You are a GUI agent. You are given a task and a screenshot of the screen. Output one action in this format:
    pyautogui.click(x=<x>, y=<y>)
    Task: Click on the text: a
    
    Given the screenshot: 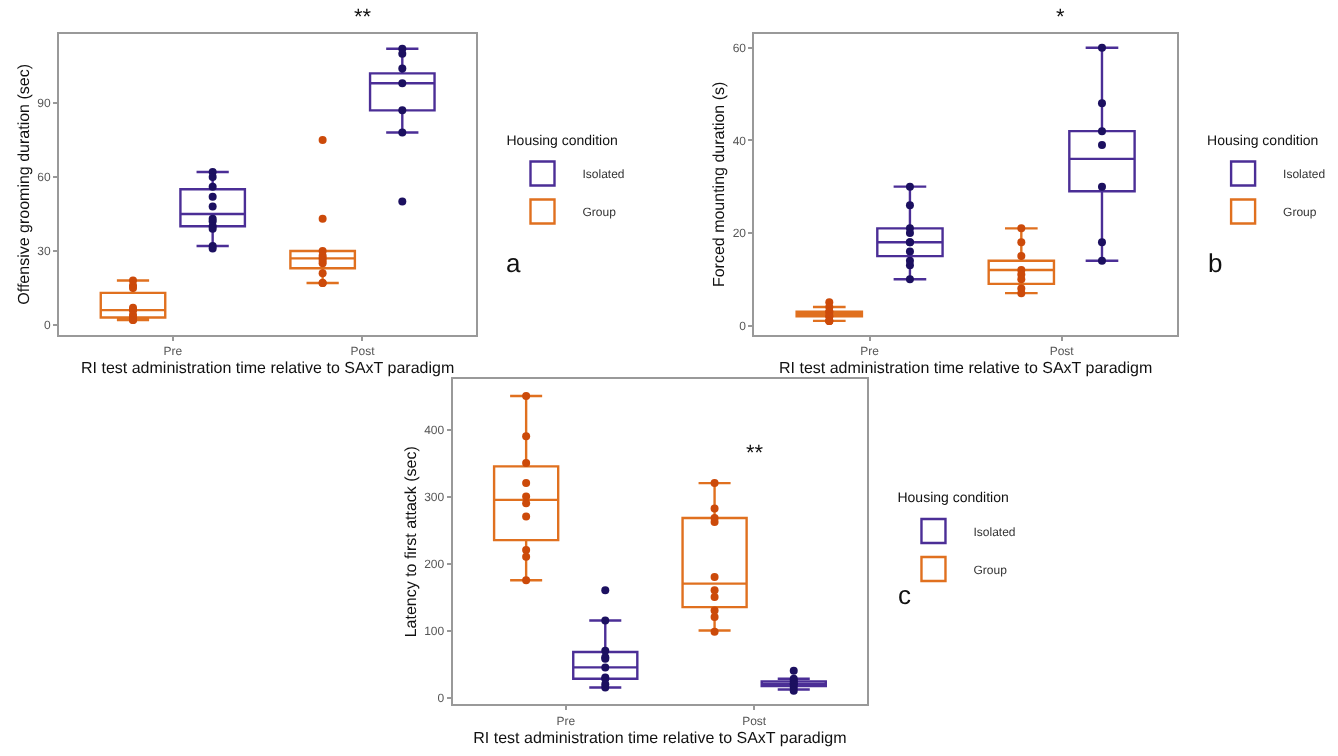 What is the action you would take?
    pyautogui.click(x=514, y=263)
    